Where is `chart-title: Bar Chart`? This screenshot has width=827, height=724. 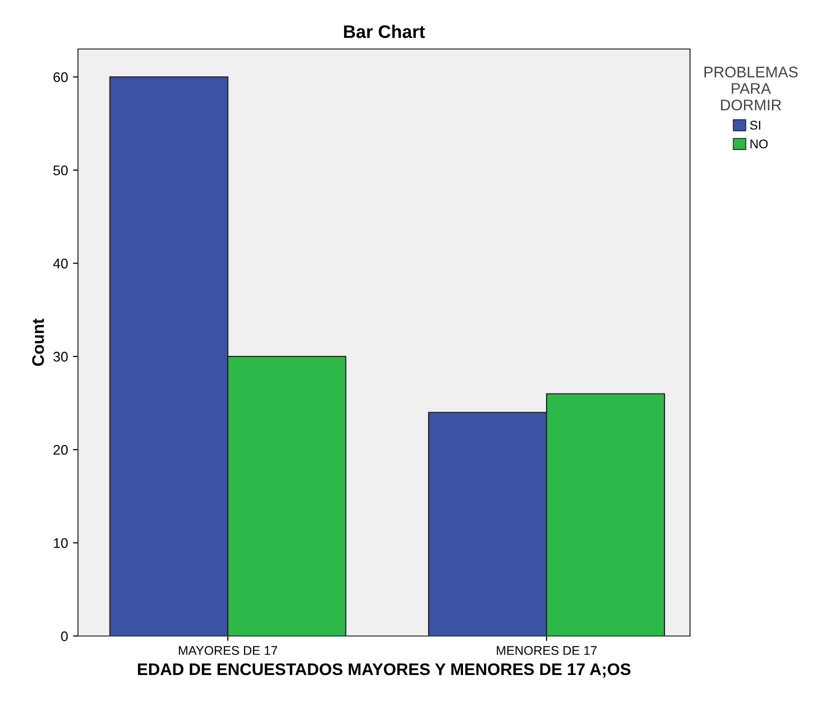 chart-title: Bar Chart is located at coordinates (384, 31).